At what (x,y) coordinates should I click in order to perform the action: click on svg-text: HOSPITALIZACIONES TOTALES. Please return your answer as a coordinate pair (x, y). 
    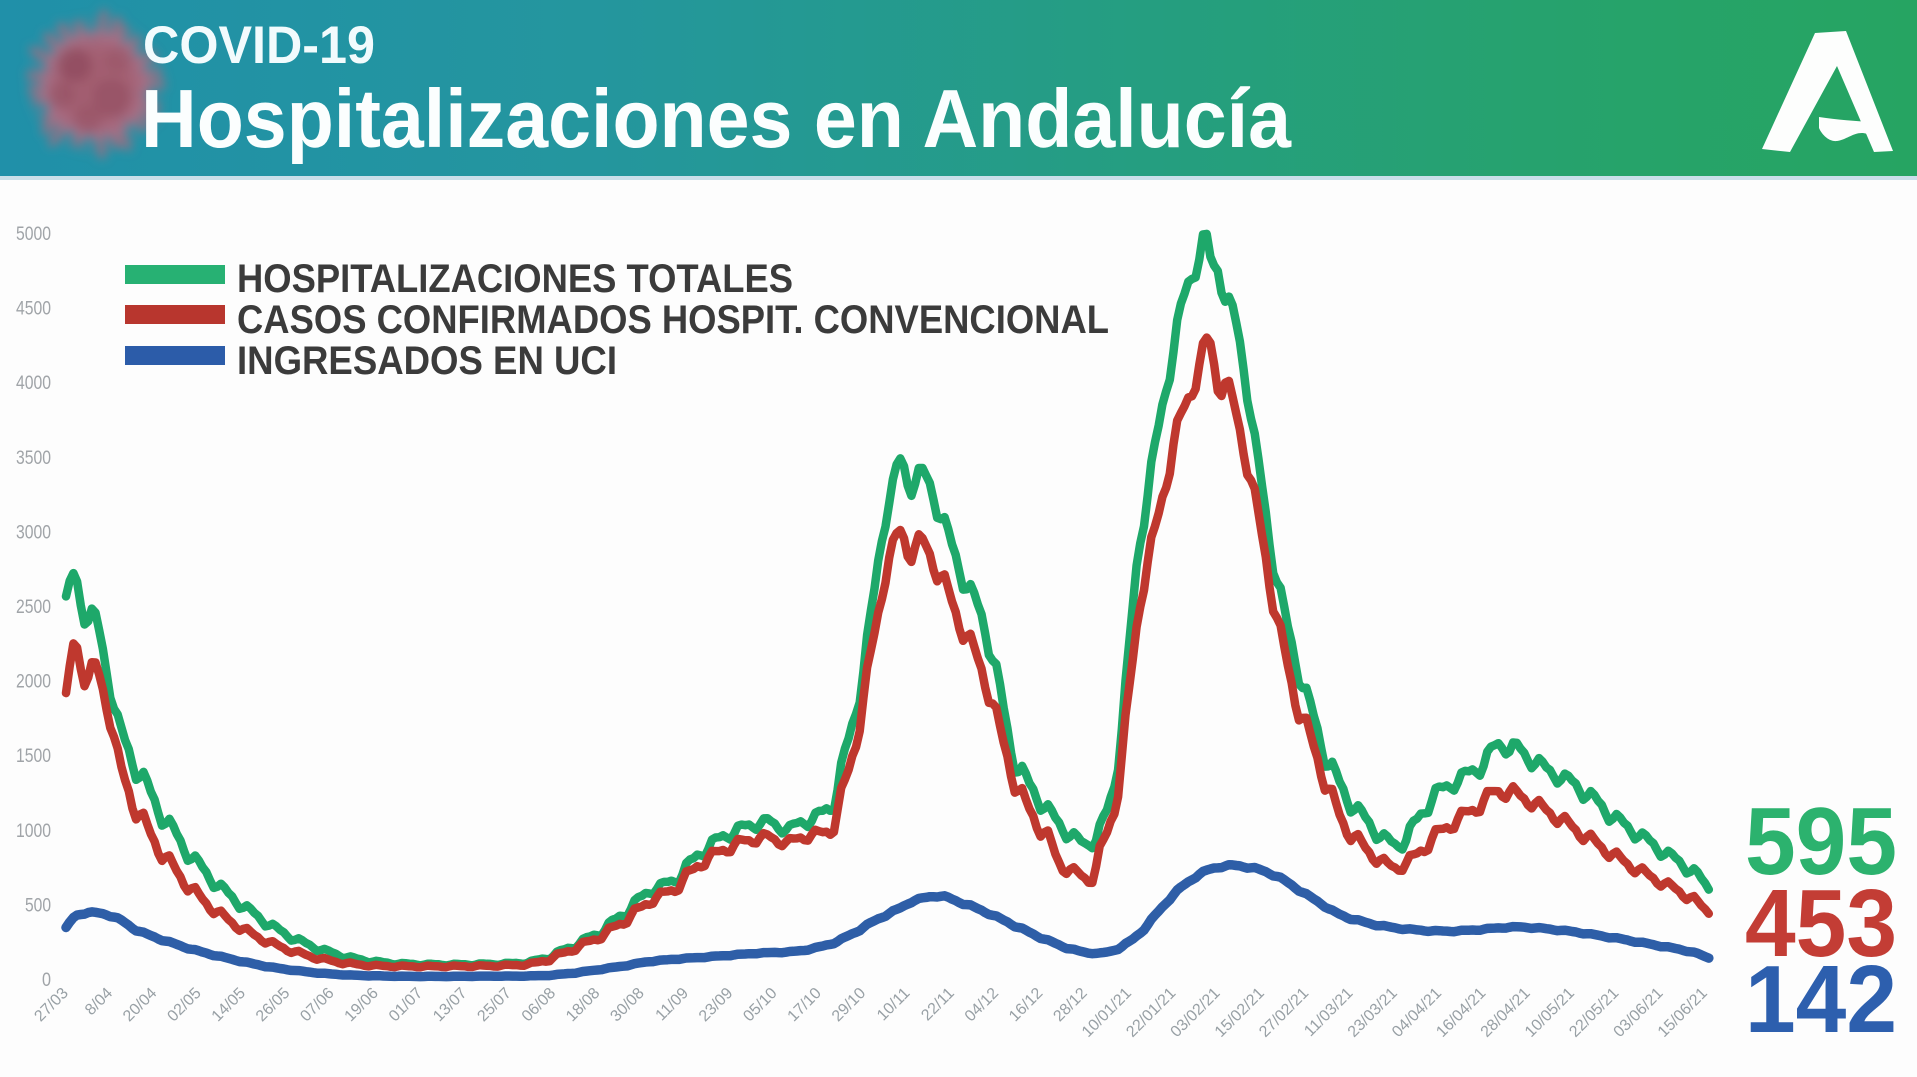
    Looking at the image, I should click on (515, 279).